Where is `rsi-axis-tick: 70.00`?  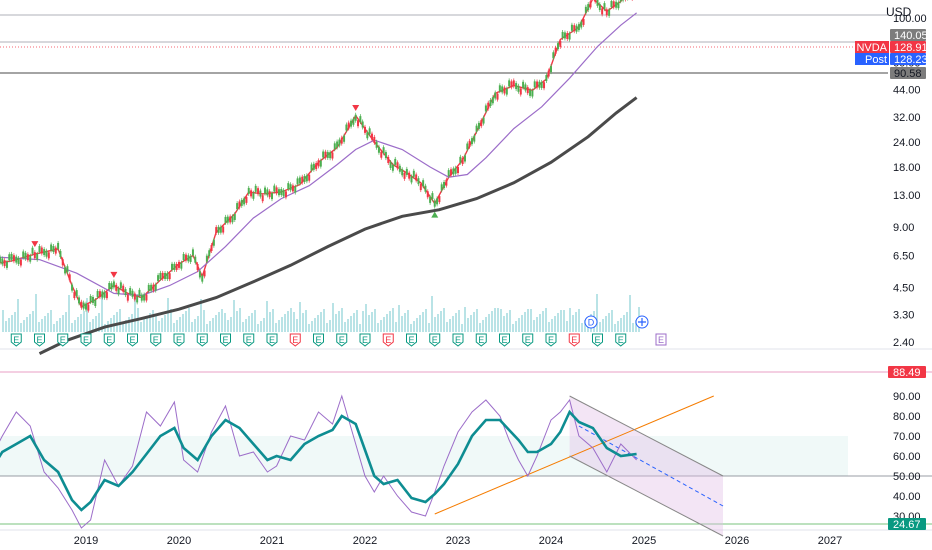
rsi-axis-tick: 70.00 is located at coordinates (907, 437).